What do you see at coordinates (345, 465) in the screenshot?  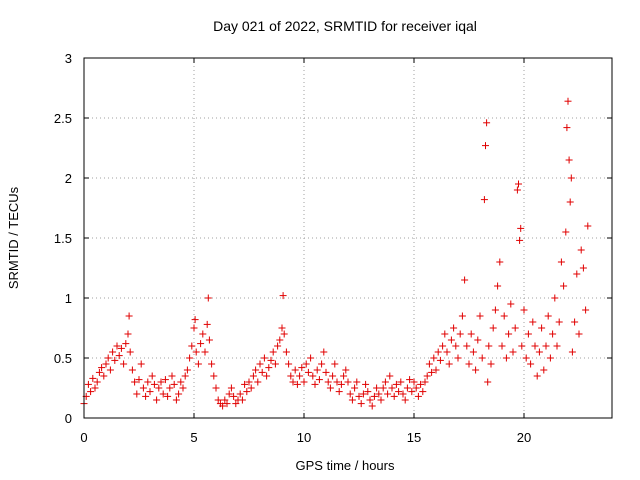 I see `x-axis-label: GPS time / hours` at bounding box center [345, 465].